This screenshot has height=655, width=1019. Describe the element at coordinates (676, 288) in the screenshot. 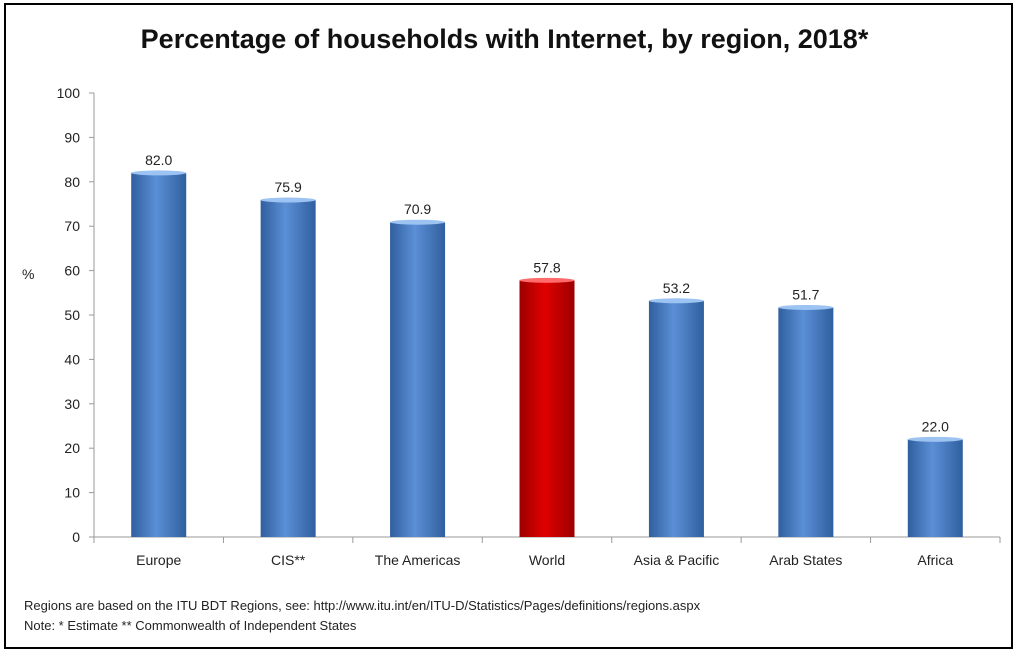

I see `data-label: 53.2` at that location.